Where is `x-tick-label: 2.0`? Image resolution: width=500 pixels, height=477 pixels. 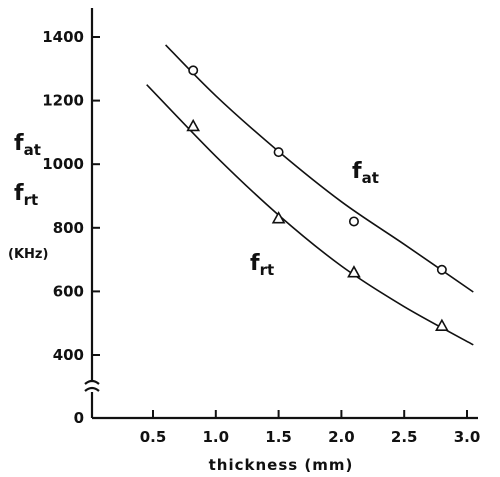
x-tick-label: 2.0 is located at coordinates (341, 437).